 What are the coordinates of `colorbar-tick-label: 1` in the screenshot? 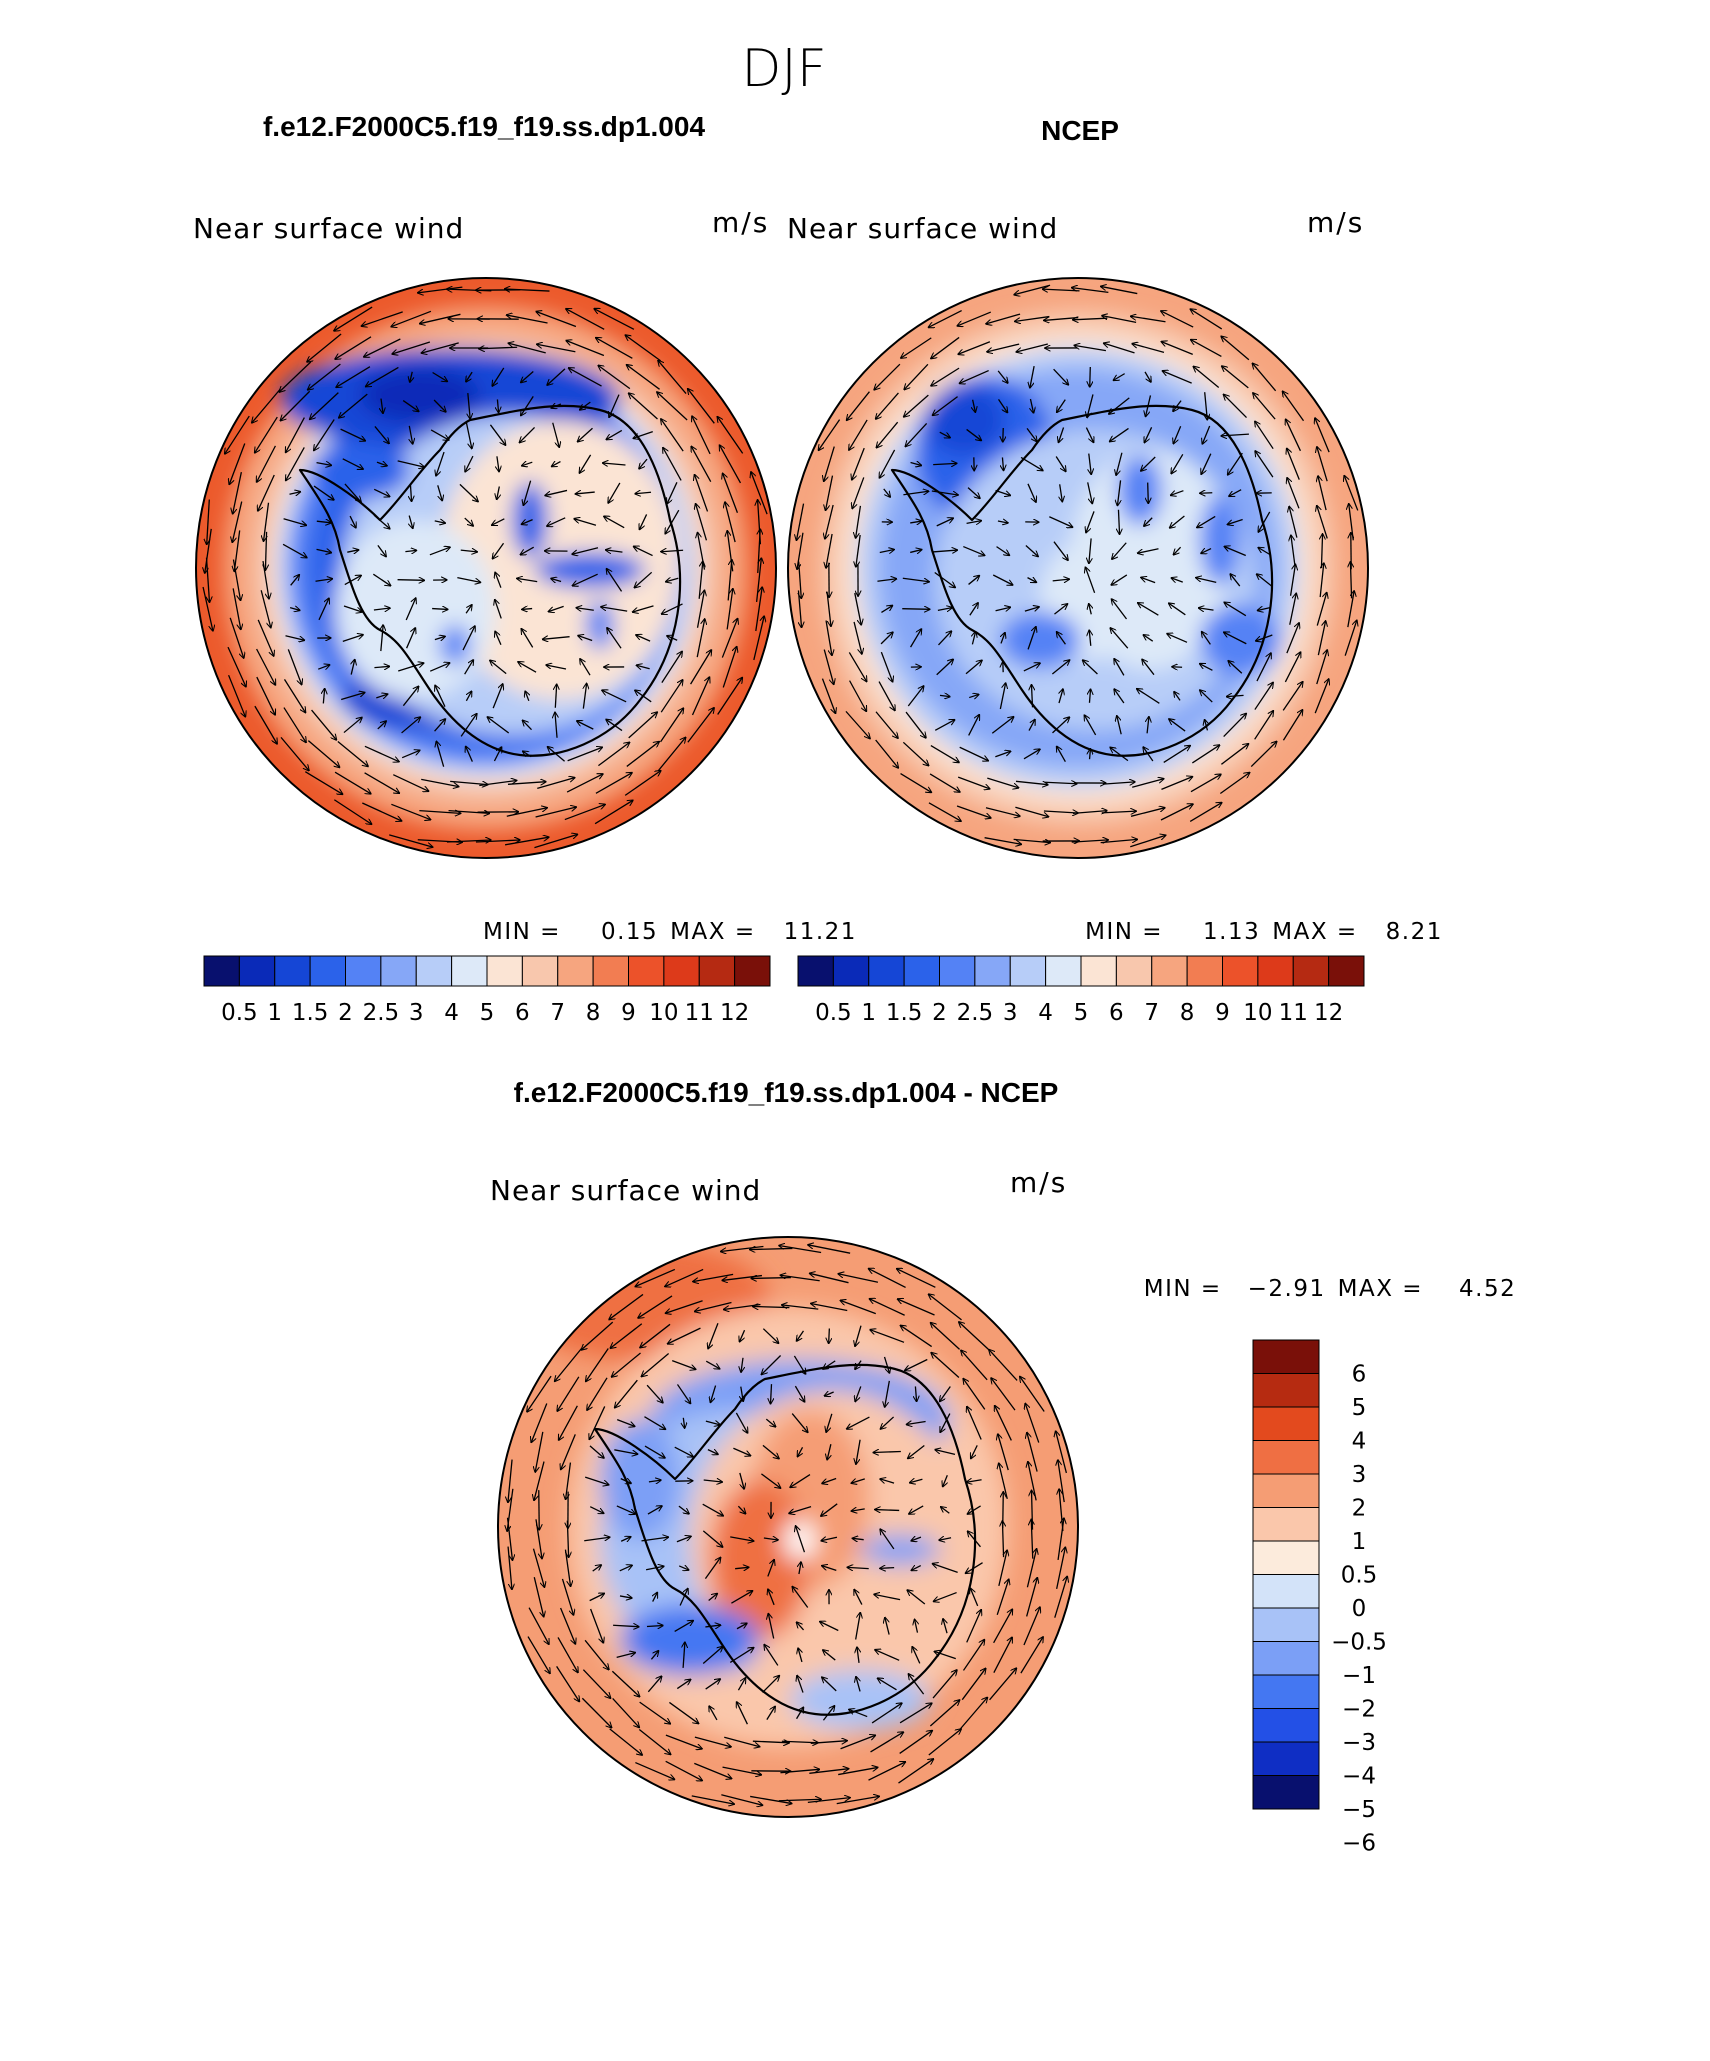 It's located at (1359, 1542).